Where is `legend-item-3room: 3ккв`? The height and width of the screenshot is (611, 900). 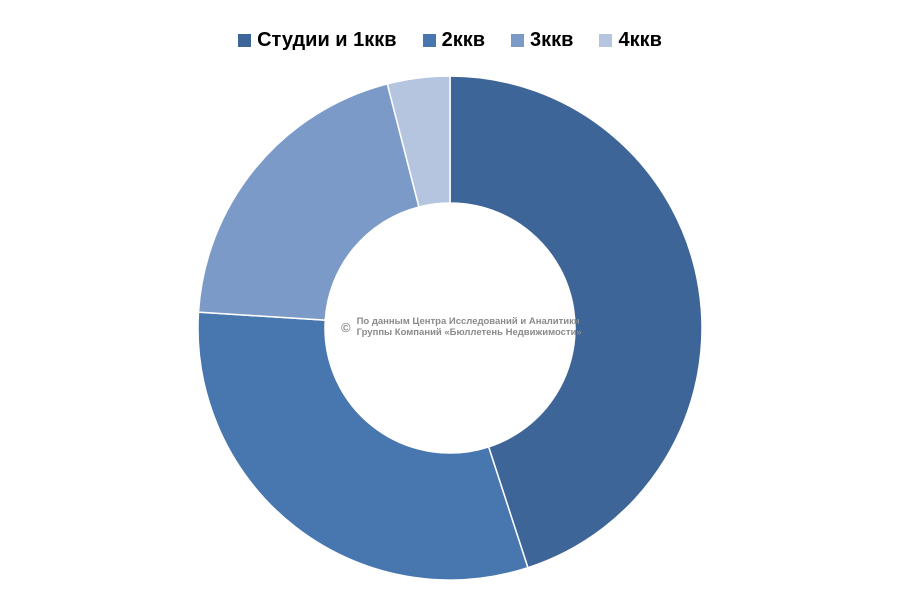 legend-item-3room: 3ккв is located at coordinates (542, 40).